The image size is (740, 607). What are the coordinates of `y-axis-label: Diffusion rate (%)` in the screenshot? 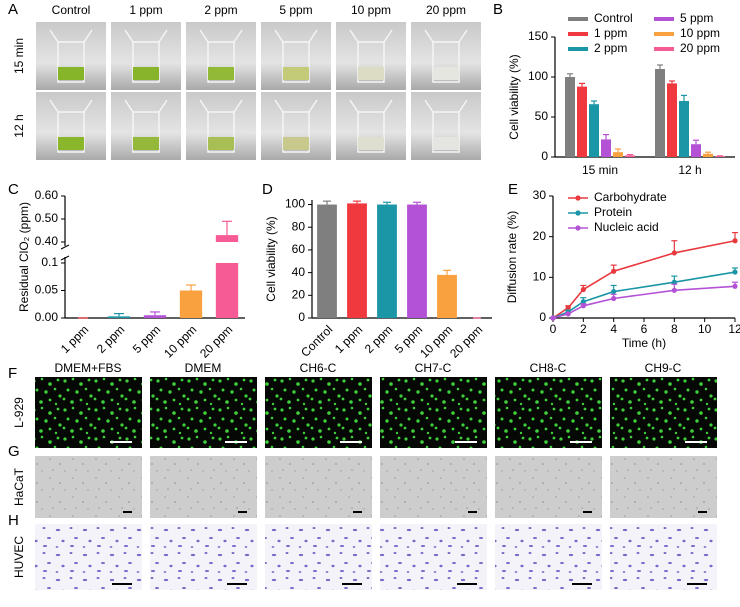 It's located at (512, 257).